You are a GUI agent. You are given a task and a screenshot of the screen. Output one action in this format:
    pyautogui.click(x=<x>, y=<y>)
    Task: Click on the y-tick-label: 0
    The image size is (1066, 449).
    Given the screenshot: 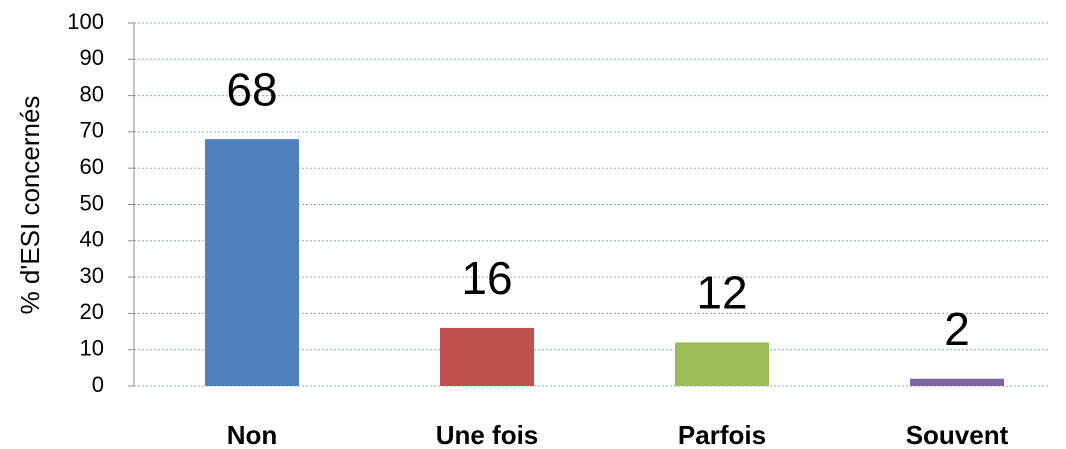 What is the action you would take?
    pyautogui.click(x=98, y=384)
    